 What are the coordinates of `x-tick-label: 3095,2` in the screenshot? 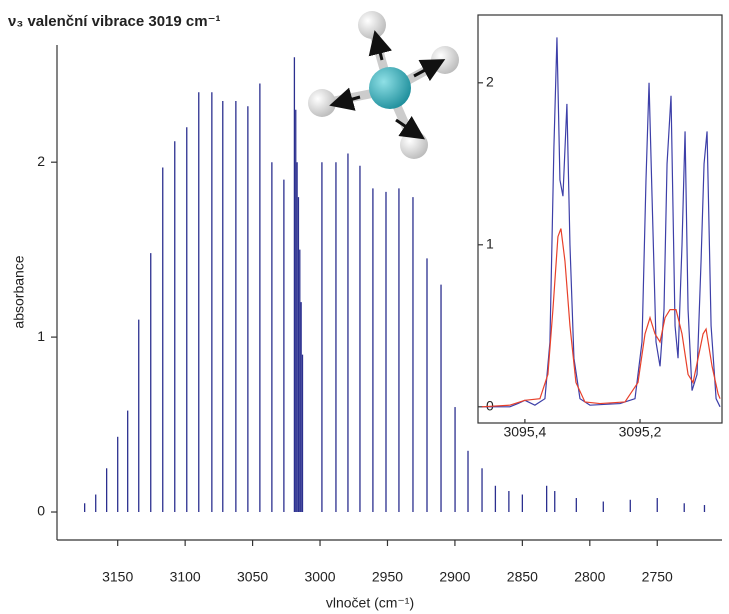 It's located at (640, 432).